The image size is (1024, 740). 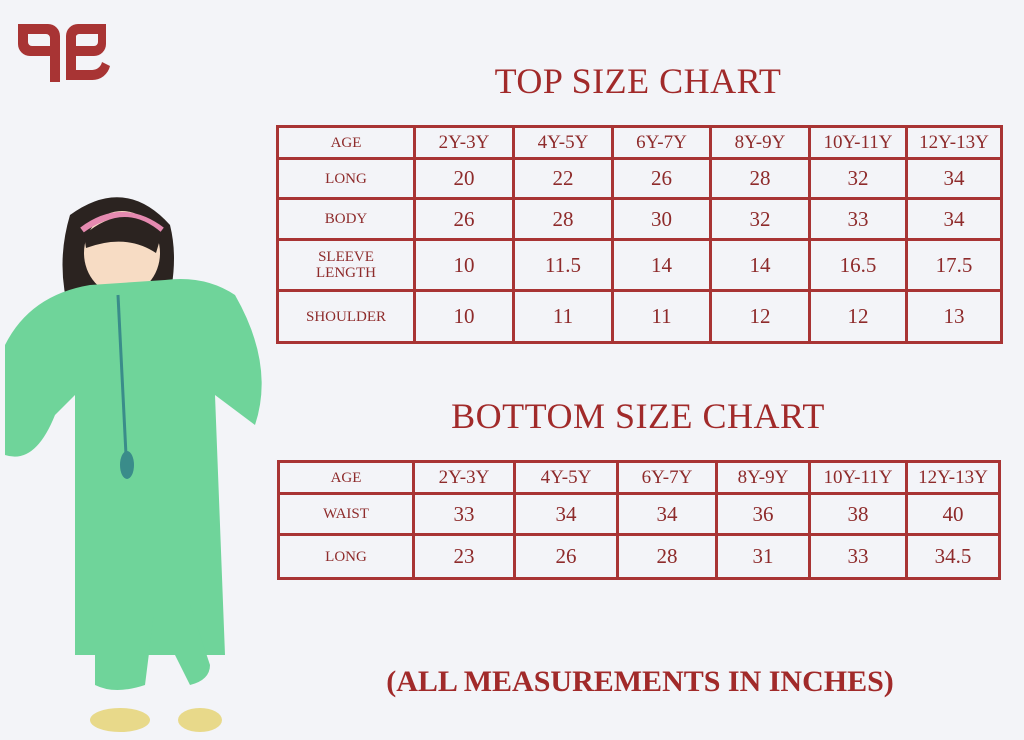 I want to click on brand-logo, so click(x=64, y=53).